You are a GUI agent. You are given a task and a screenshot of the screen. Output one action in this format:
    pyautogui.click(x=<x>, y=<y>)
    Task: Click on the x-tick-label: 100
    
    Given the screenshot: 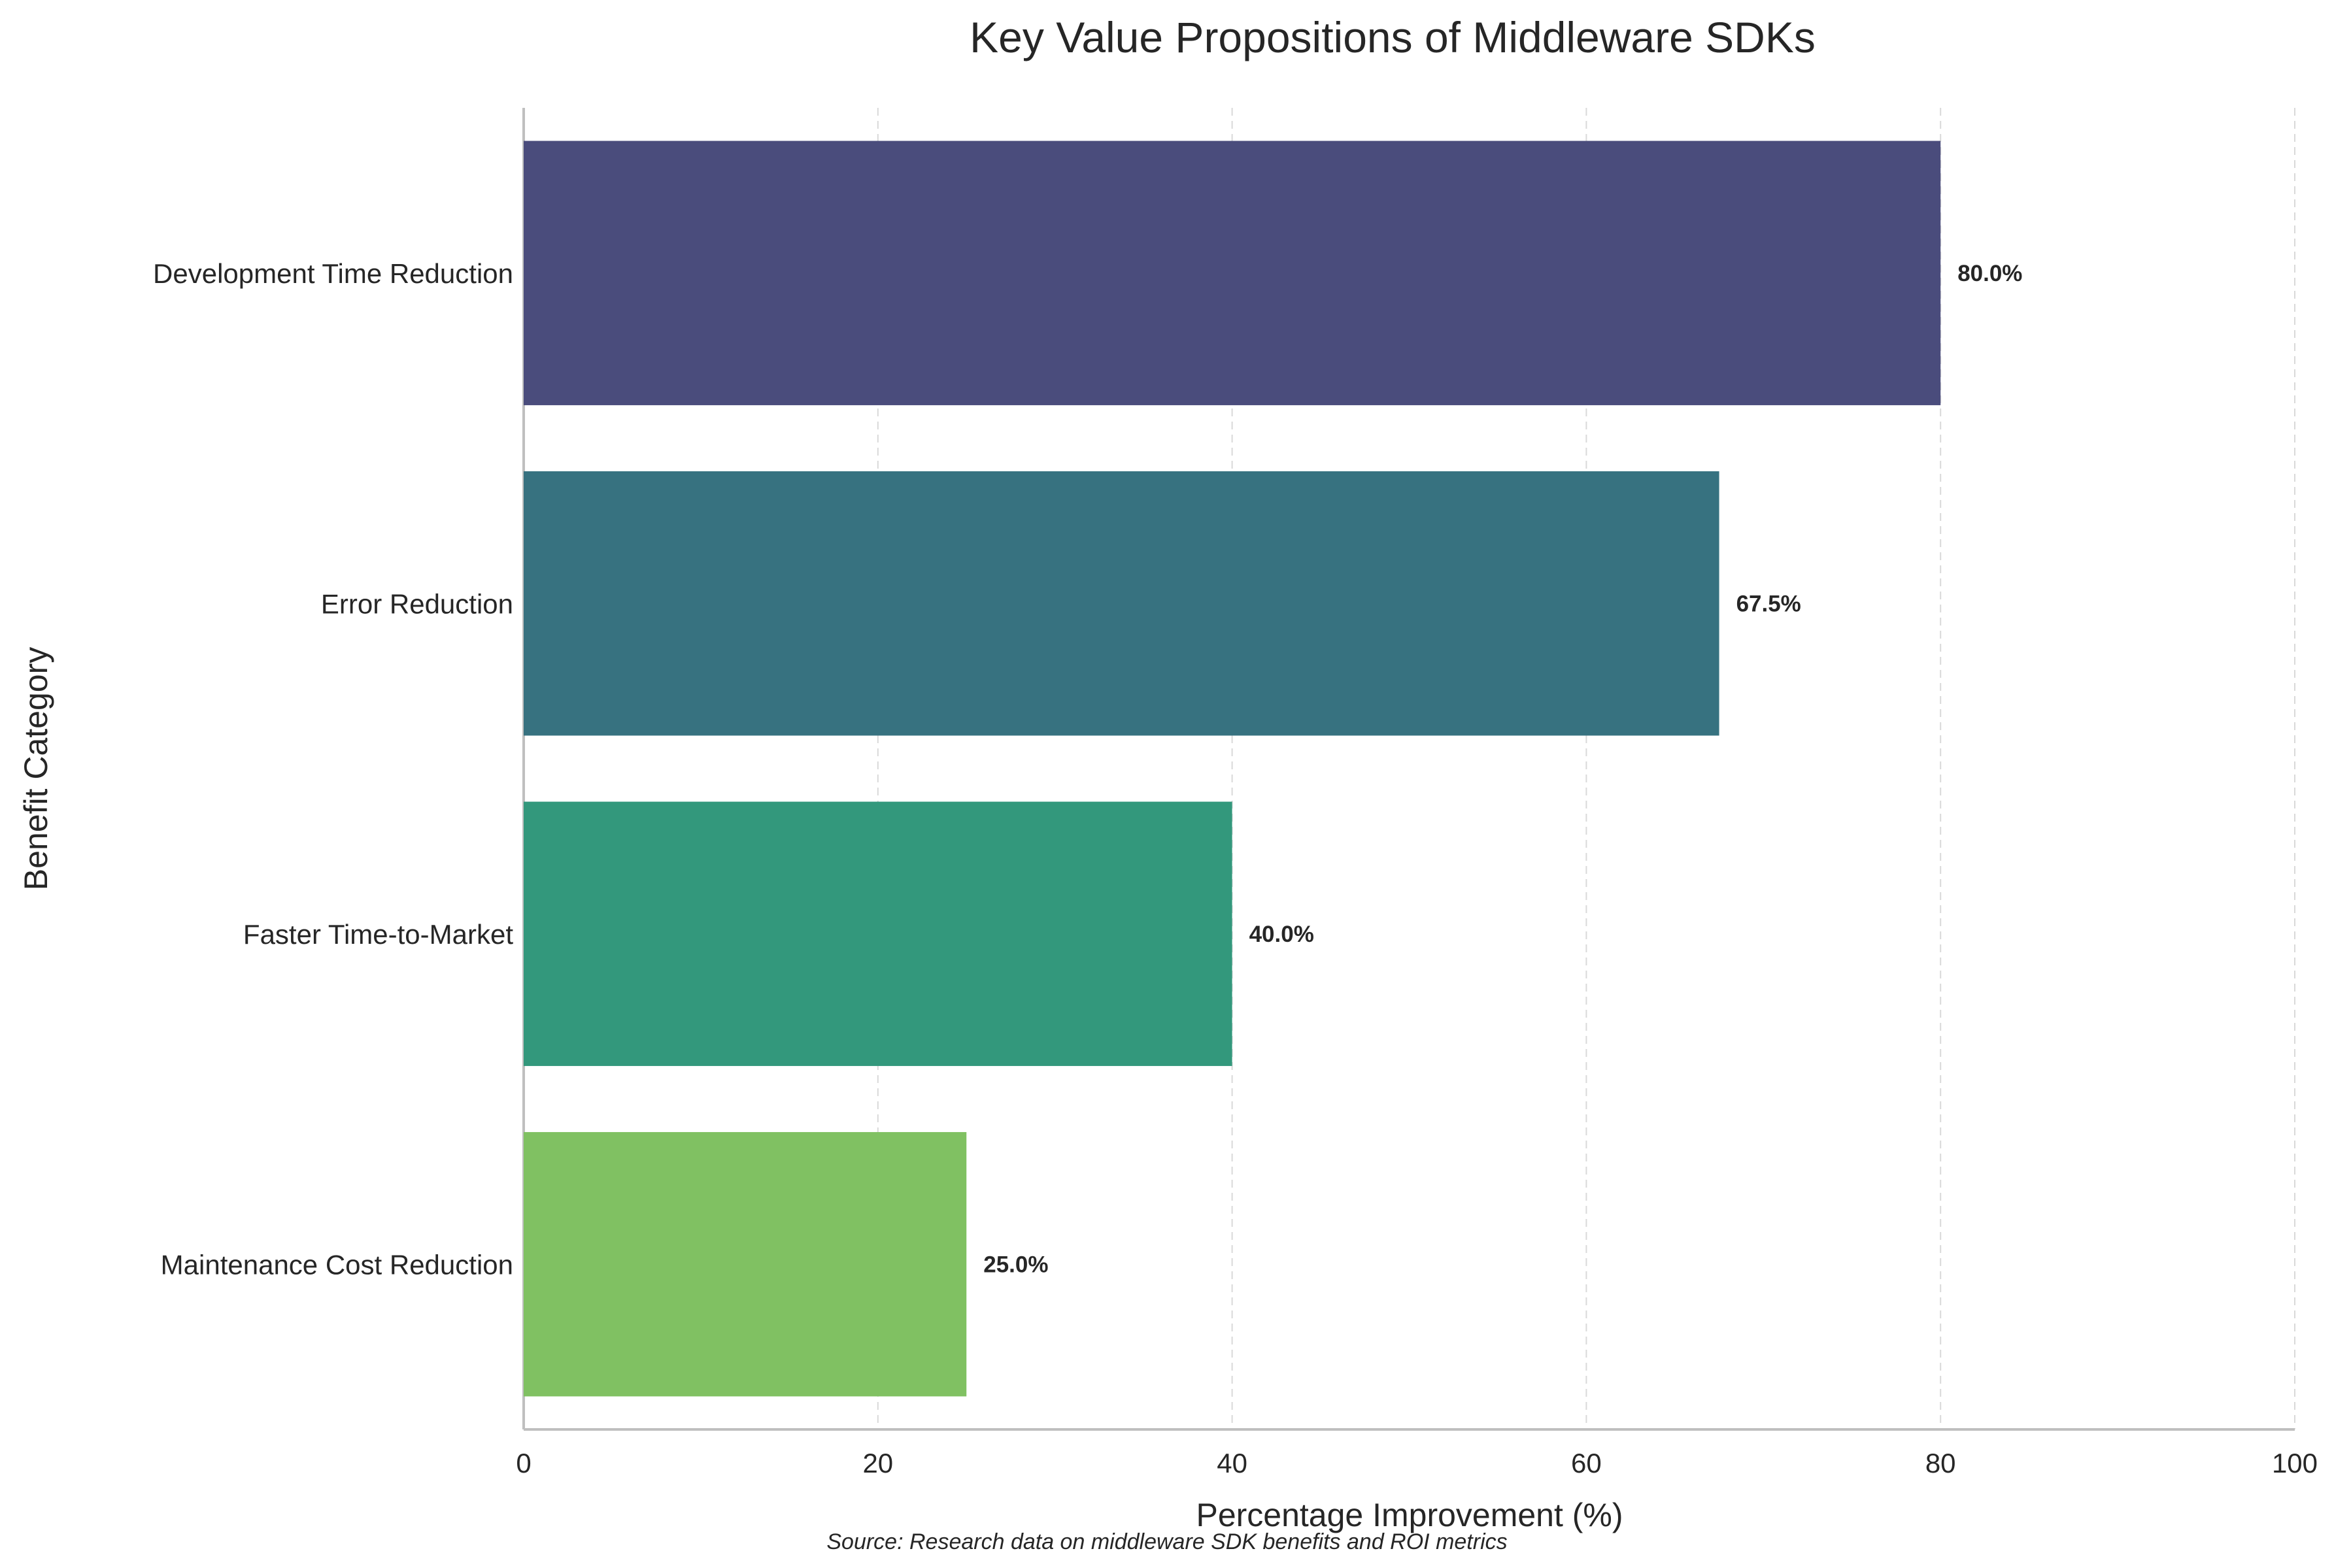 What is the action you would take?
    pyautogui.click(x=2295, y=1463)
    